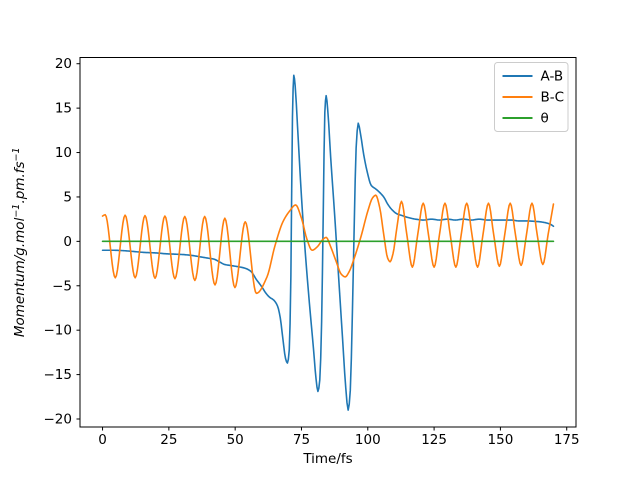 The image size is (640, 484). I want to click on y-tick-label-0: −20, so click(58, 420).